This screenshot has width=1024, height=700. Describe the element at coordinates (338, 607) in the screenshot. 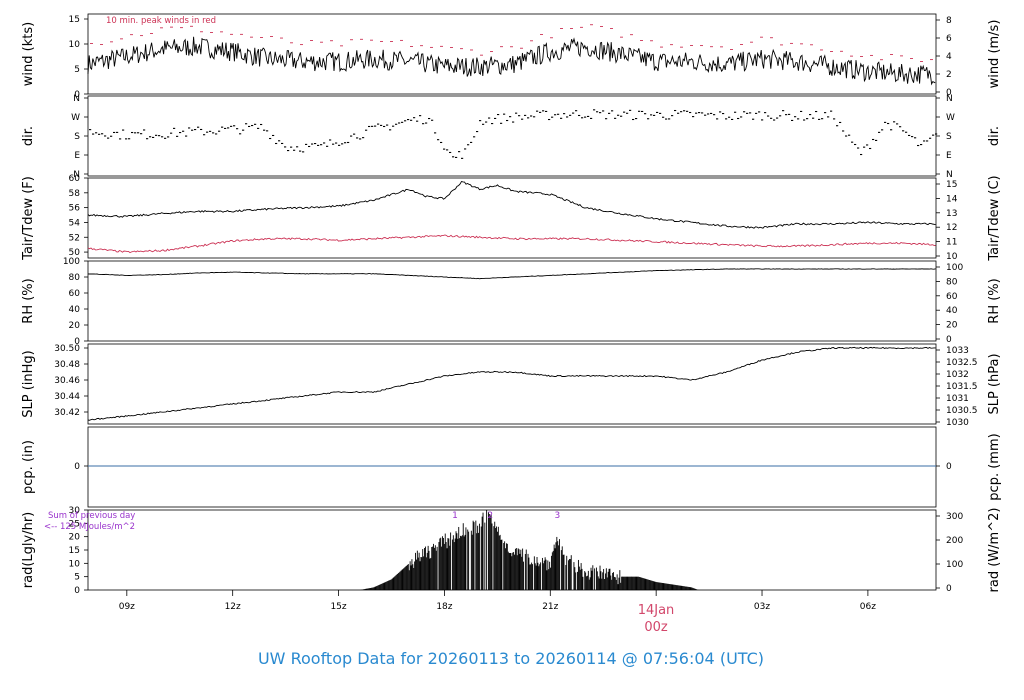

I see `x-tick-label: 15z` at that location.